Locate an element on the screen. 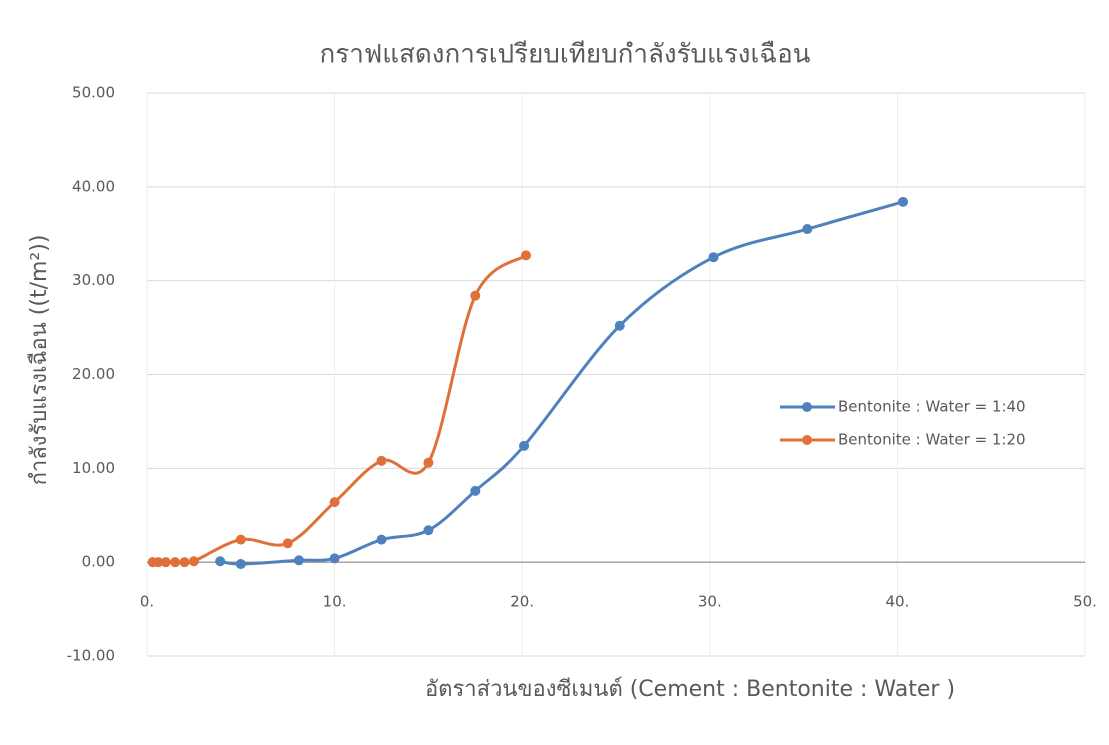 The height and width of the screenshot is (745, 1109). chart-title: กราฟแสดงการเปรียบเทียบกำลังรับแรงเฉือน is located at coordinates (565, 55).